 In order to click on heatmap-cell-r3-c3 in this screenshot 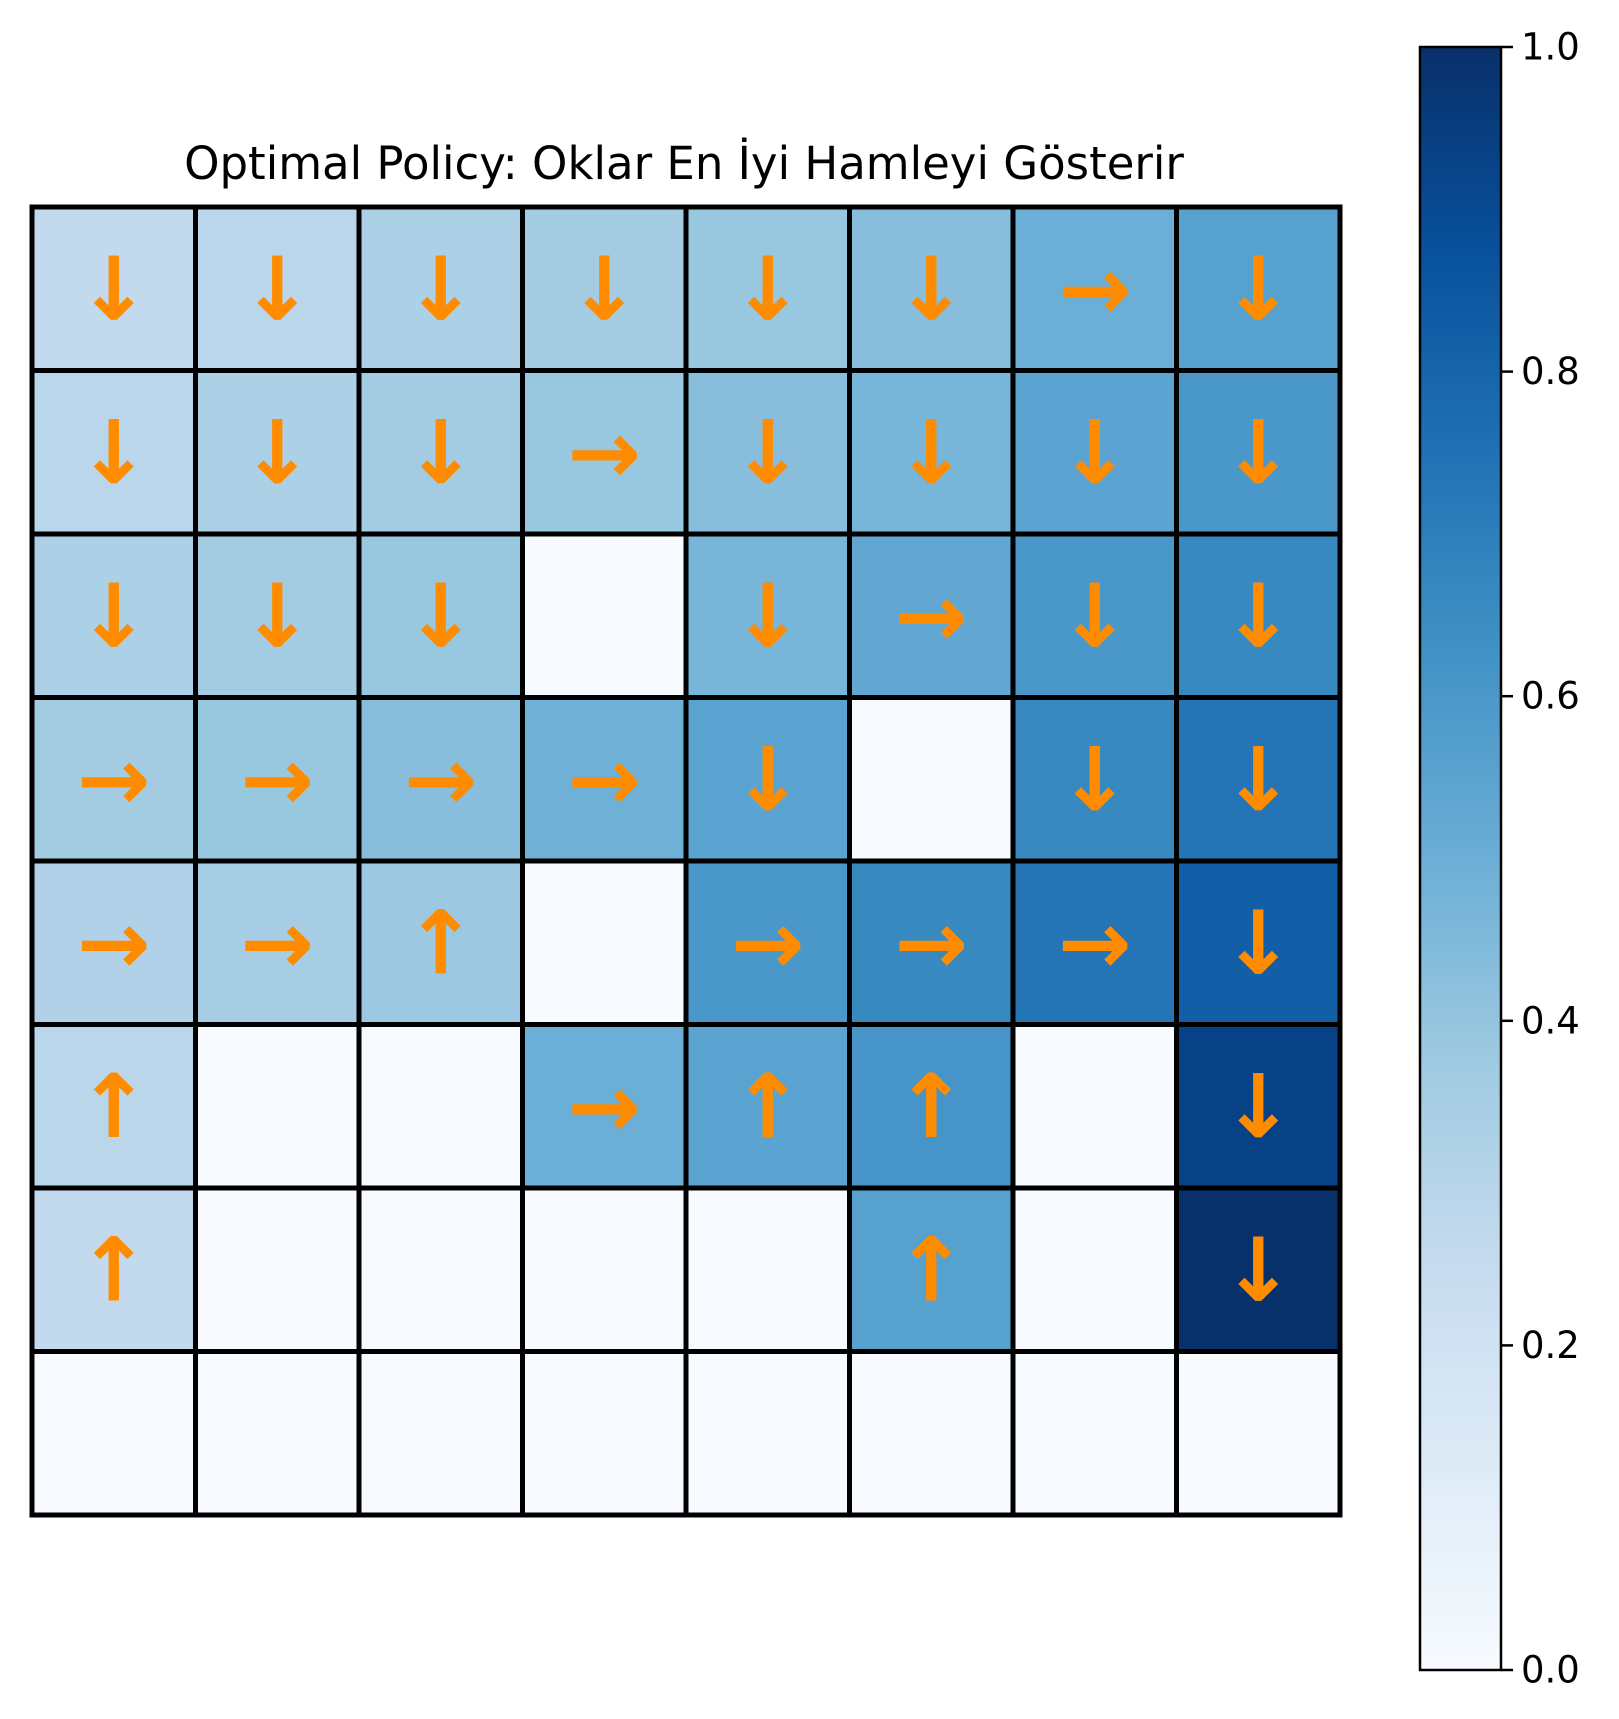, I will do `click(604, 779)`.